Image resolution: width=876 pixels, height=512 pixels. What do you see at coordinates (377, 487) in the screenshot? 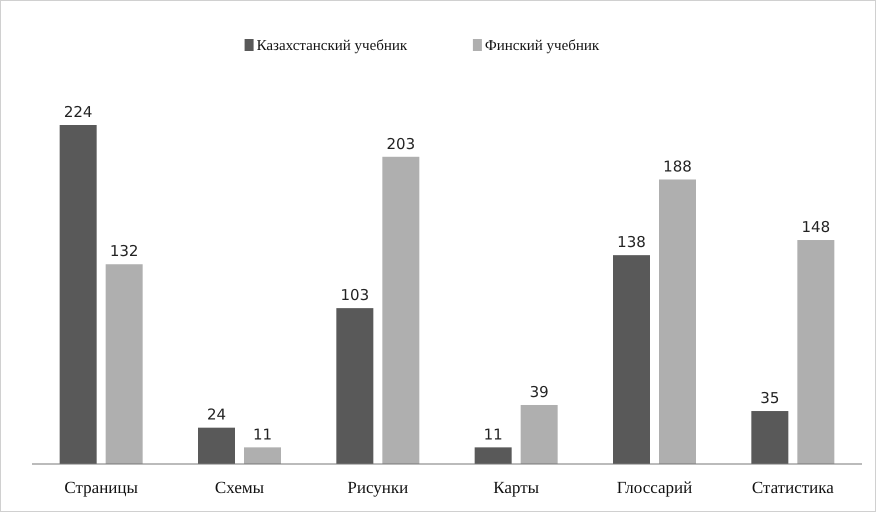
I see `x-tick-label: Рисунки` at bounding box center [377, 487].